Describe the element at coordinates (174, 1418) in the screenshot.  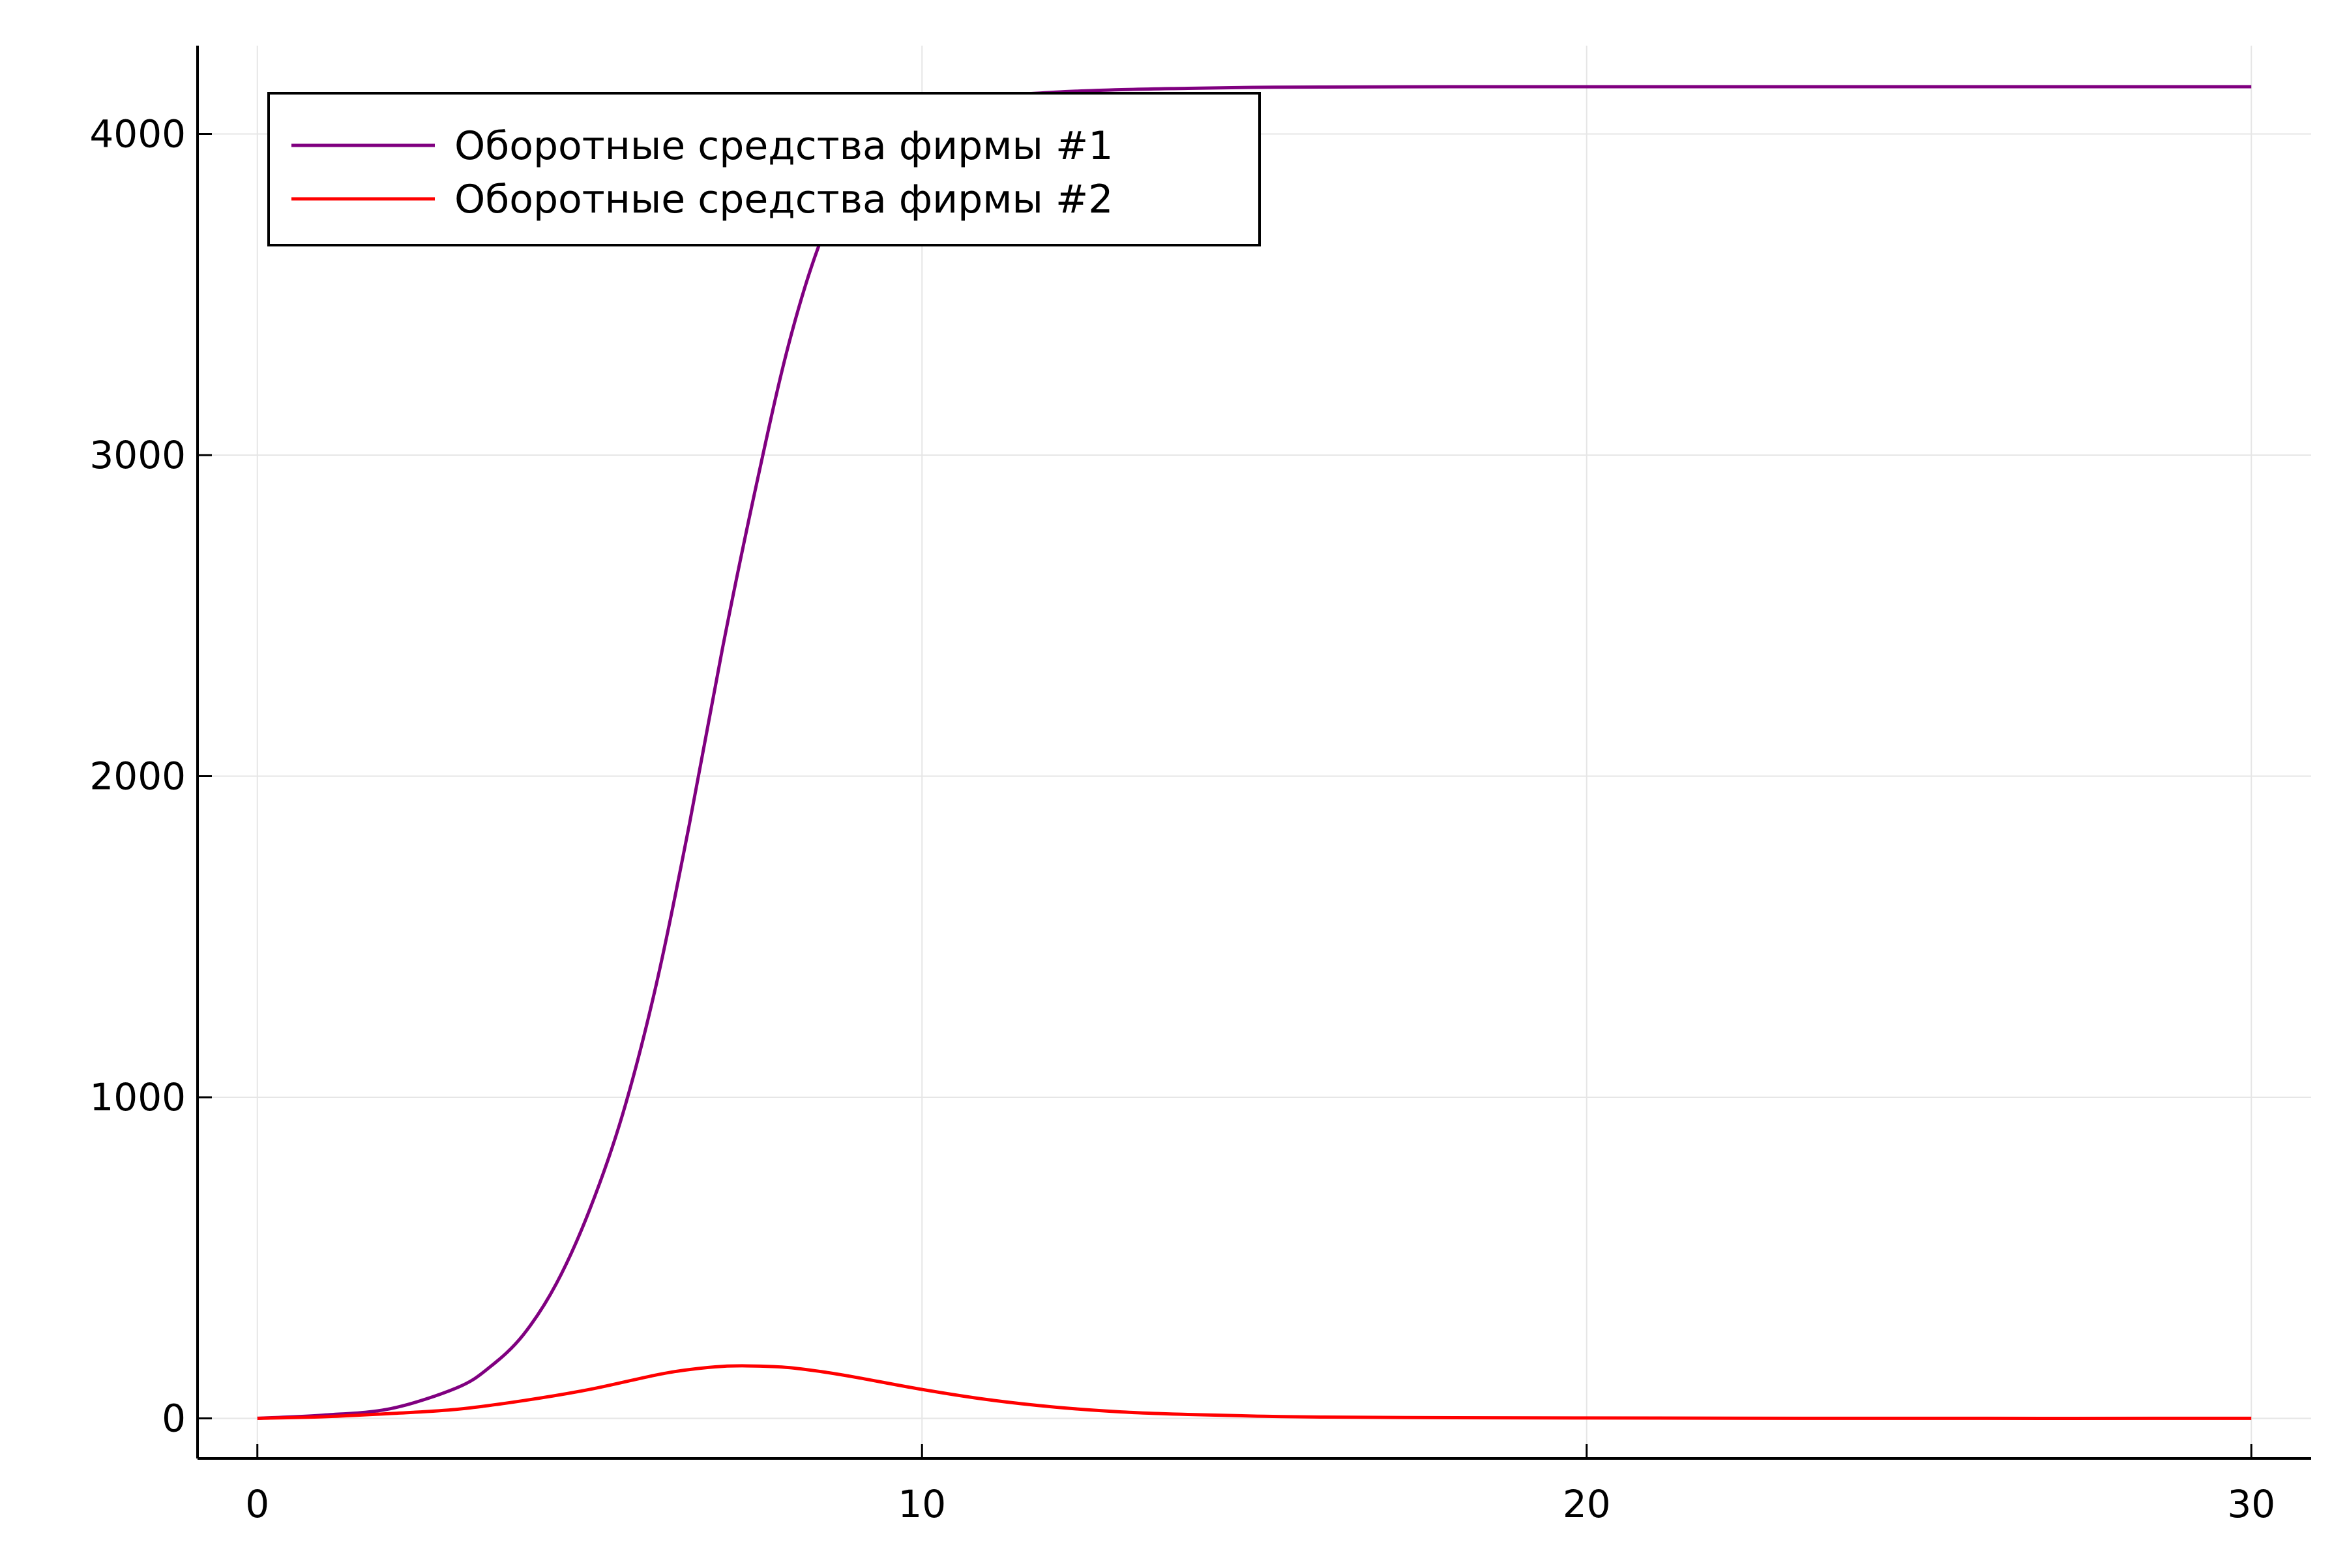
I see `y-tick-label: 0` at that location.